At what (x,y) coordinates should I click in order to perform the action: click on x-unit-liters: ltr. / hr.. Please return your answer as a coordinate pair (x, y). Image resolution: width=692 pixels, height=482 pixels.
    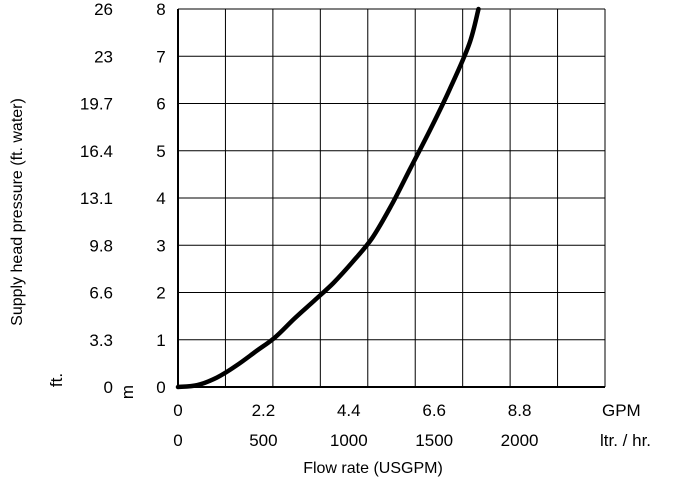
    Looking at the image, I should click on (625, 440).